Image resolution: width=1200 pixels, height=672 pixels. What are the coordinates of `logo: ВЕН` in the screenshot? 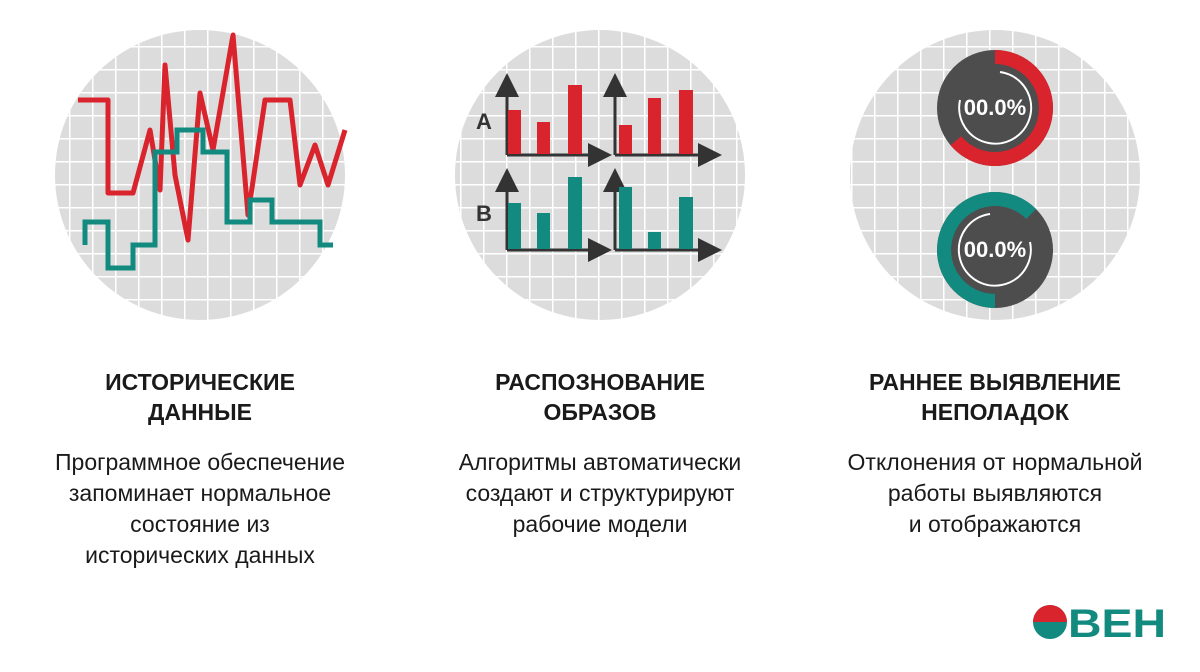 It's located at (1099, 624).